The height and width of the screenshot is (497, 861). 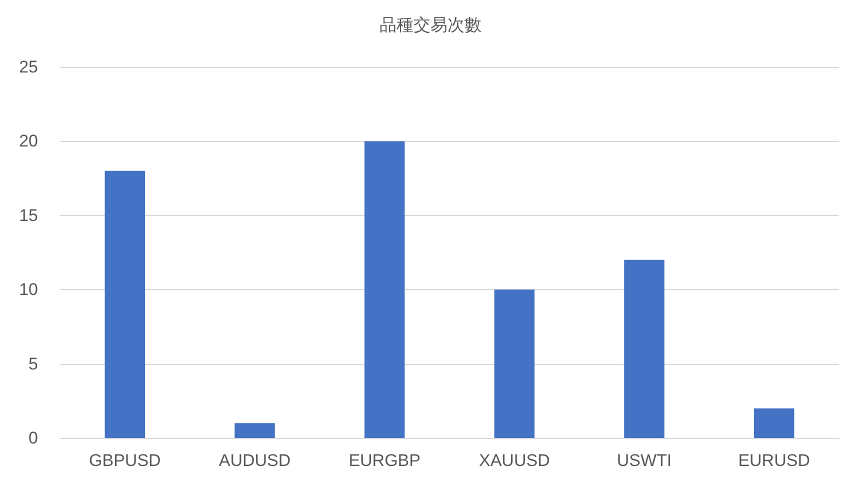 I want to click on x-tick-label: XAUUSD, so click(x=514, y=460).